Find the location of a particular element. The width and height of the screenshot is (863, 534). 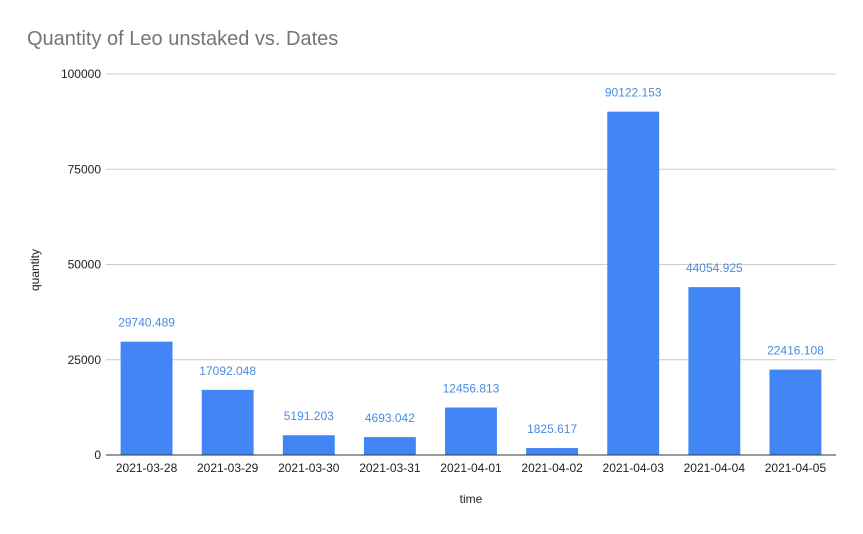

y-tick-label: 75000 is located at coordinates (85, 169).